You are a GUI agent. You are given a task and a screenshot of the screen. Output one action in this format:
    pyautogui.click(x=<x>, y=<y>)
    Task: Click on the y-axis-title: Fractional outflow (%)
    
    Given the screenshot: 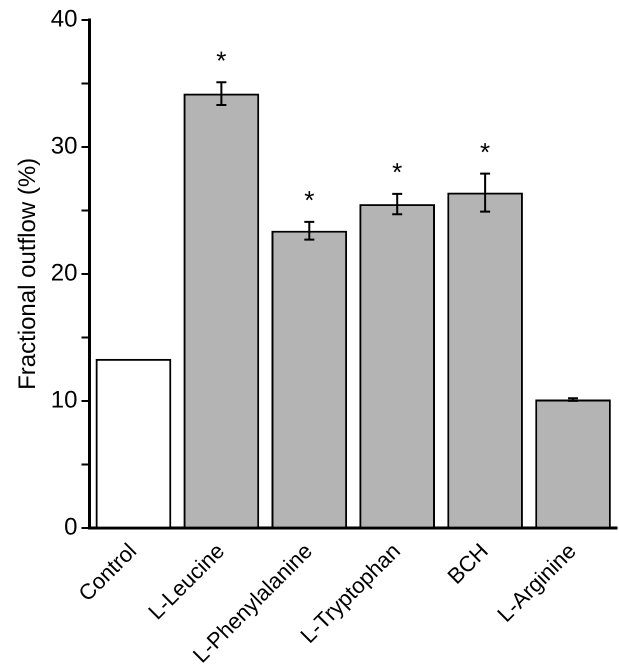 What is the action you would take?
    pyautogui.click(x=28, y=274)
    